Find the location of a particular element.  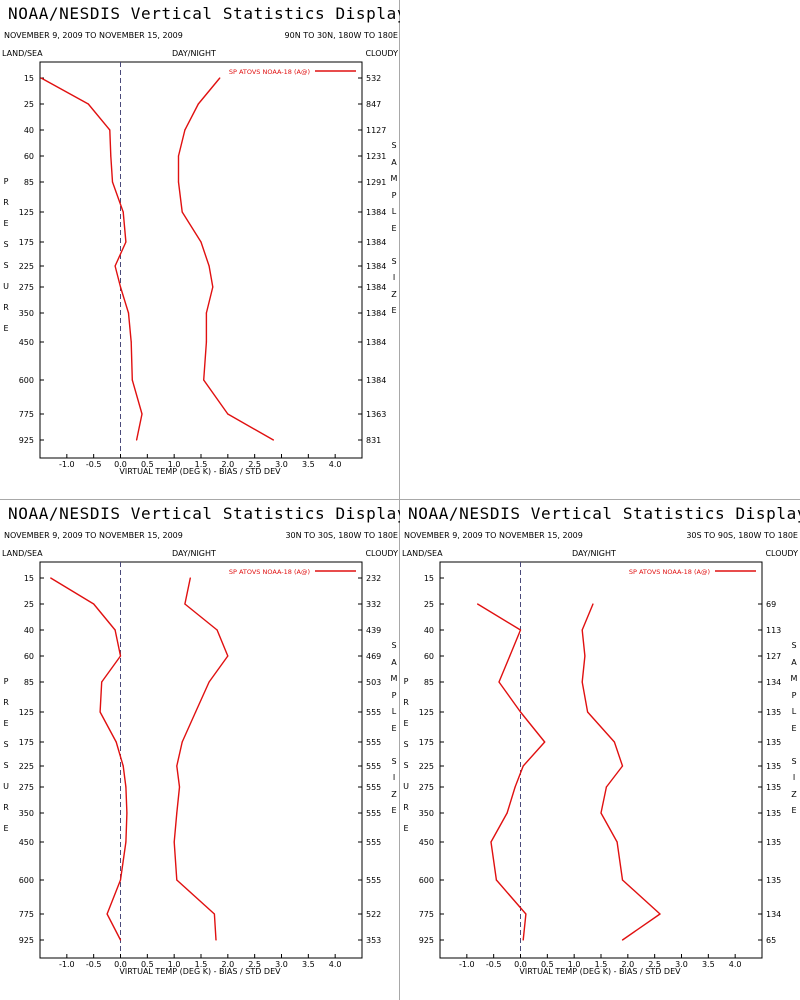

pressure-level-label: 125 is located at coordinates (26, 212).